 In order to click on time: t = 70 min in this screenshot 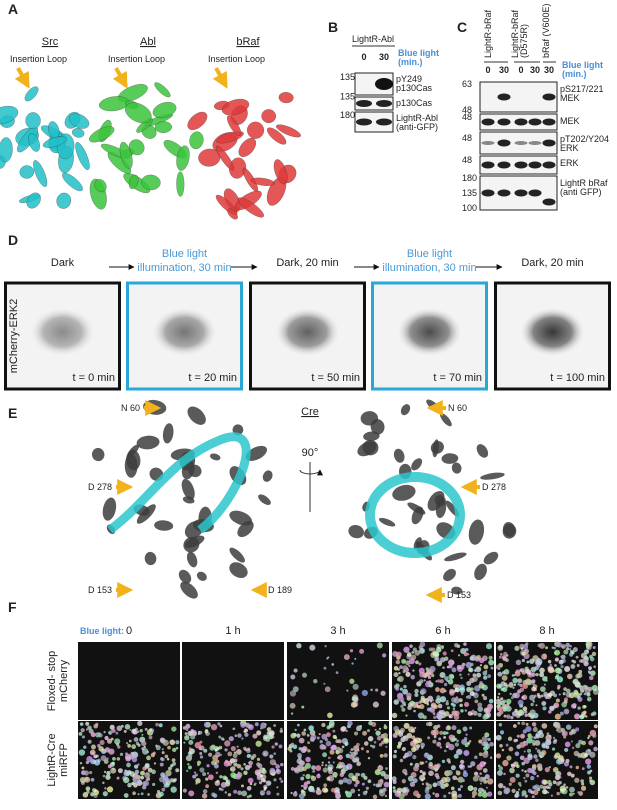, I will do `click(457, 378)`.